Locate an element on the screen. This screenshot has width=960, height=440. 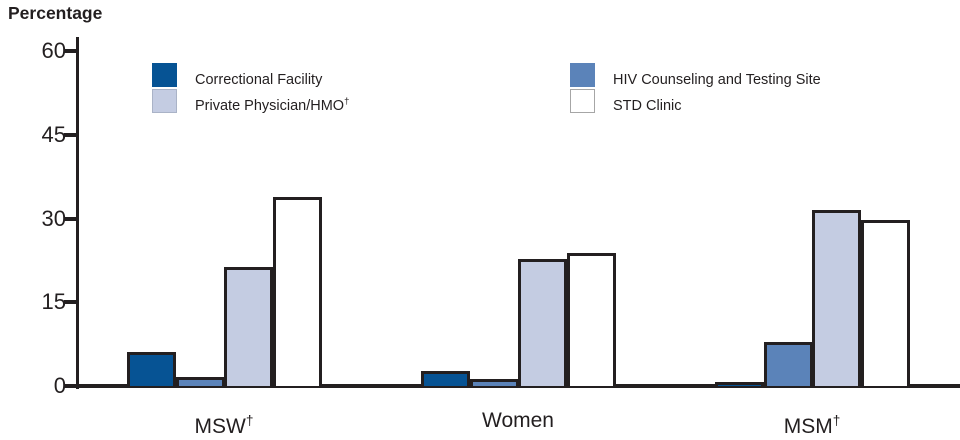
y-tick-label-45: 45 is located at coordinates (53, 134).